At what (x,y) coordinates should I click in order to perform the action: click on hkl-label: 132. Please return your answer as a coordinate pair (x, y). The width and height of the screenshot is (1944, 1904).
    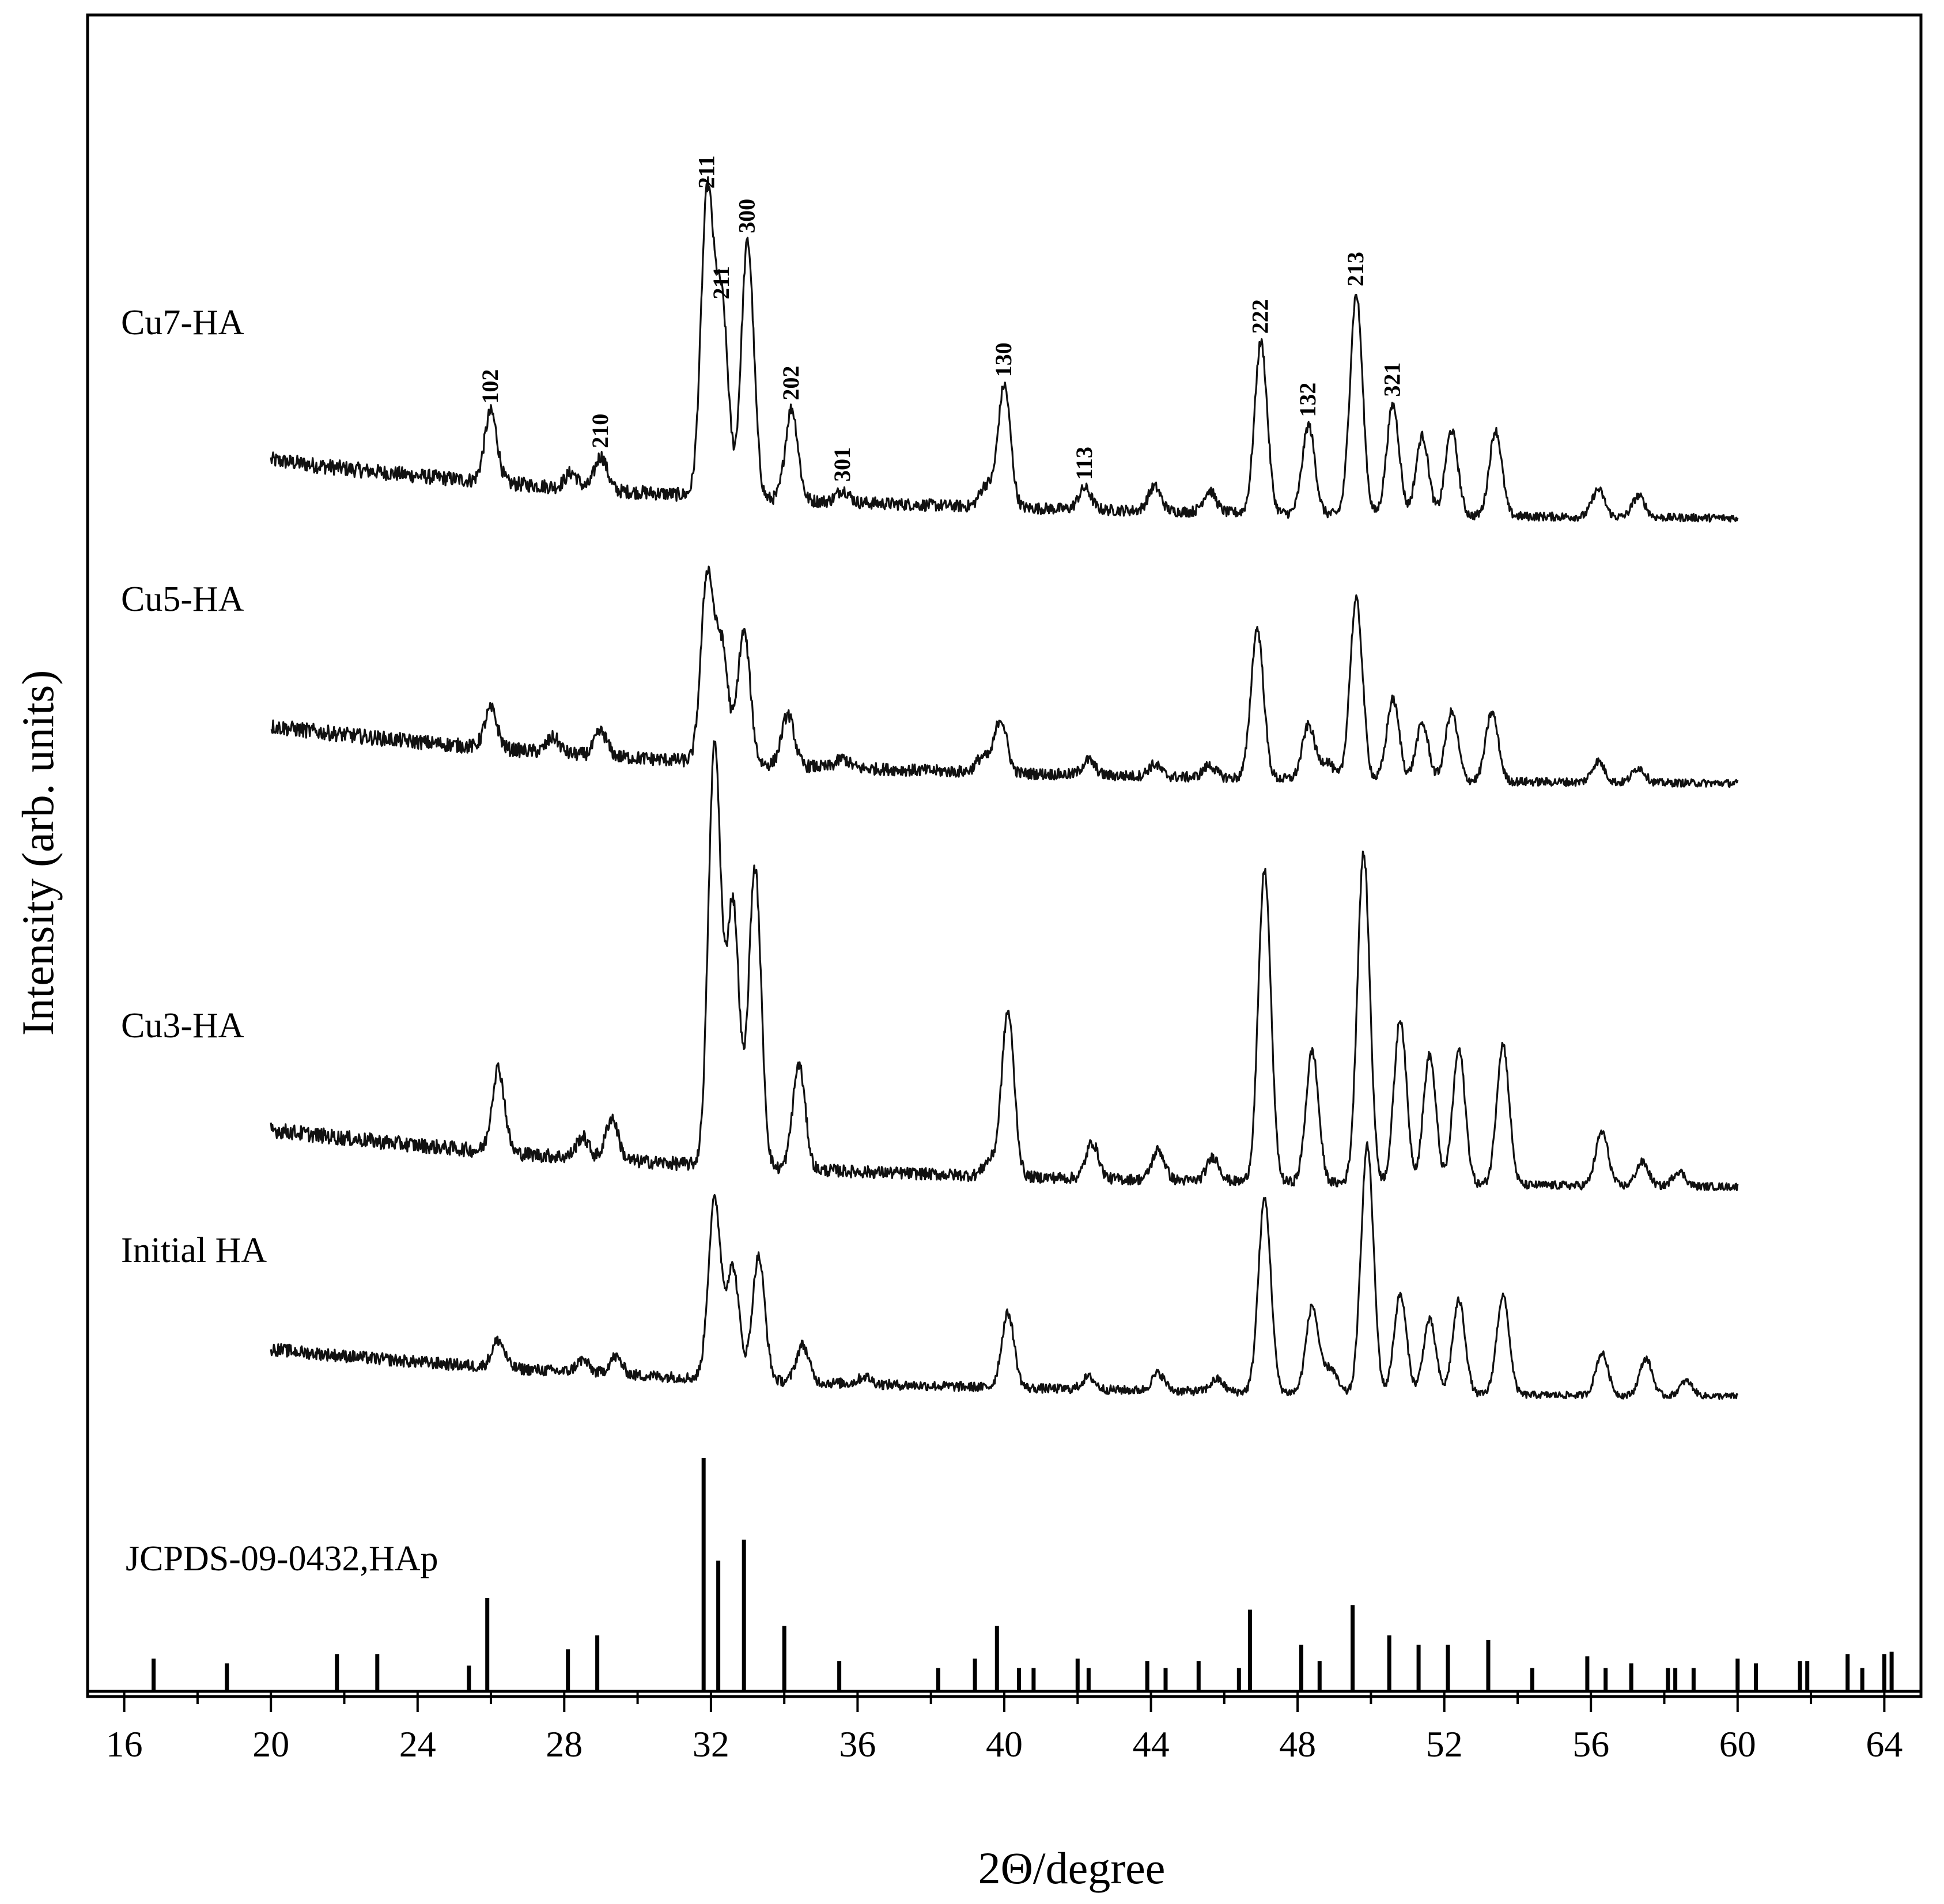
    Looking at the image, I should click on (1308, 400).